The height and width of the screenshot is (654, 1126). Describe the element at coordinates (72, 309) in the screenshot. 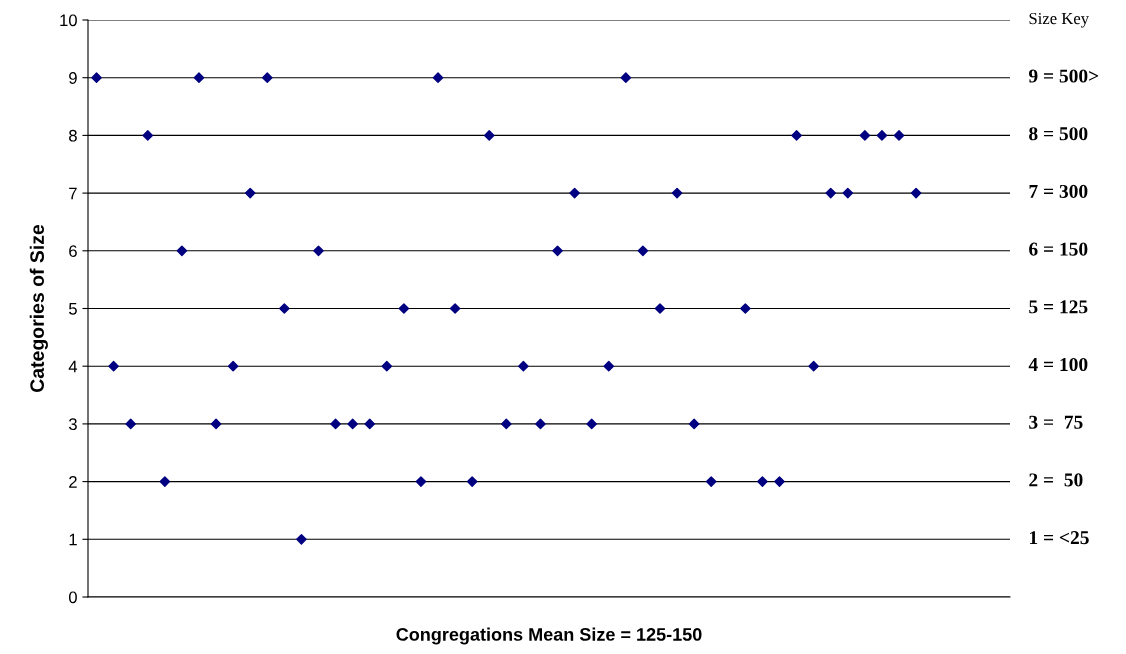

I see `y-tick-label: 5` at that location.